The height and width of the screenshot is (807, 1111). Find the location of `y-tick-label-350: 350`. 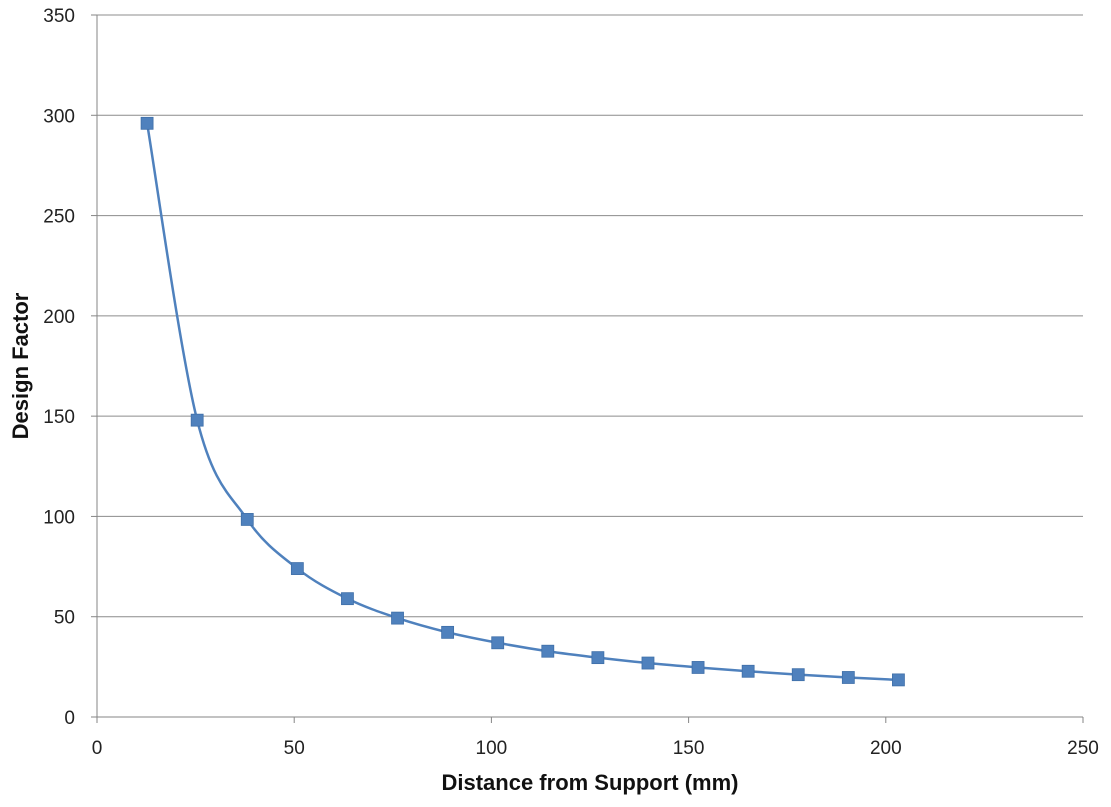

y-tick-label-350: 350 is located at coordinates (59, 16).